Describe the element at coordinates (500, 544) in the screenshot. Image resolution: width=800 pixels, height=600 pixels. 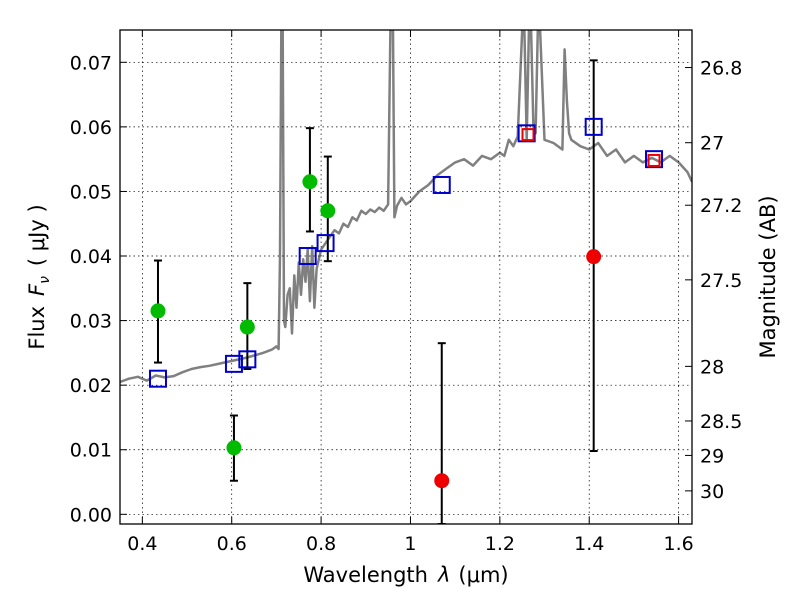
I see `x-tick-label: 1.2` at that location.